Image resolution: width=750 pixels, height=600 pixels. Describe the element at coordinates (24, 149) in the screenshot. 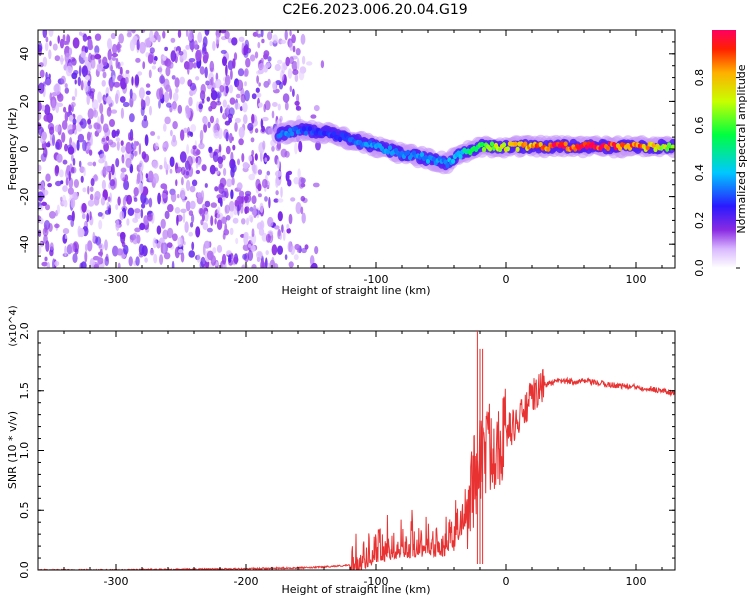

I see `y-tick-label: 0` at that location.